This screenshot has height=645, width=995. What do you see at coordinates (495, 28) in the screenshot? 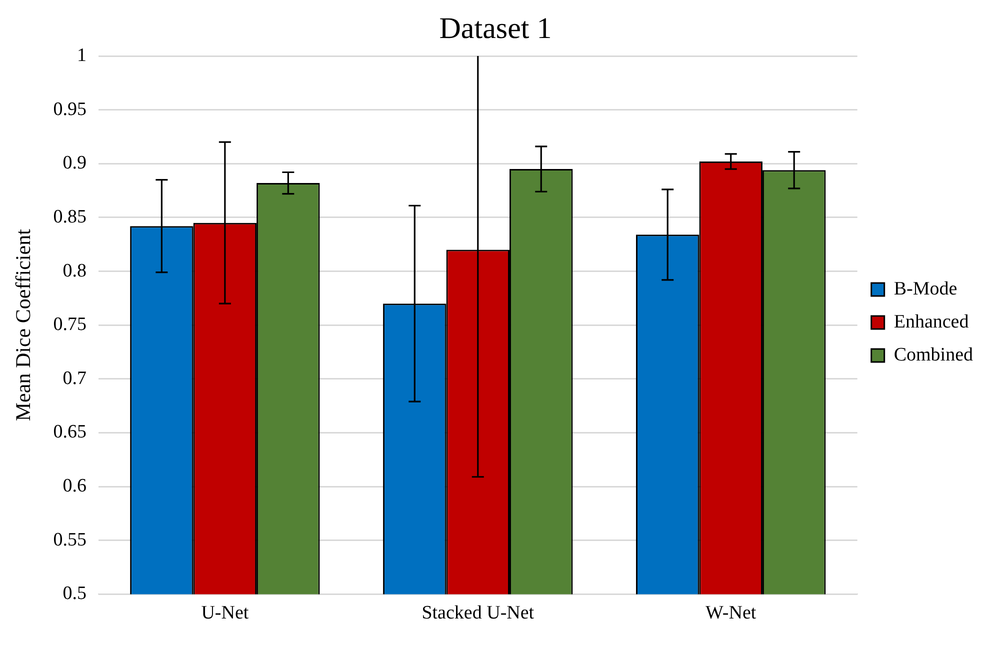
I see `chart-title: Dataset 1` at bounding box center [495, 28].